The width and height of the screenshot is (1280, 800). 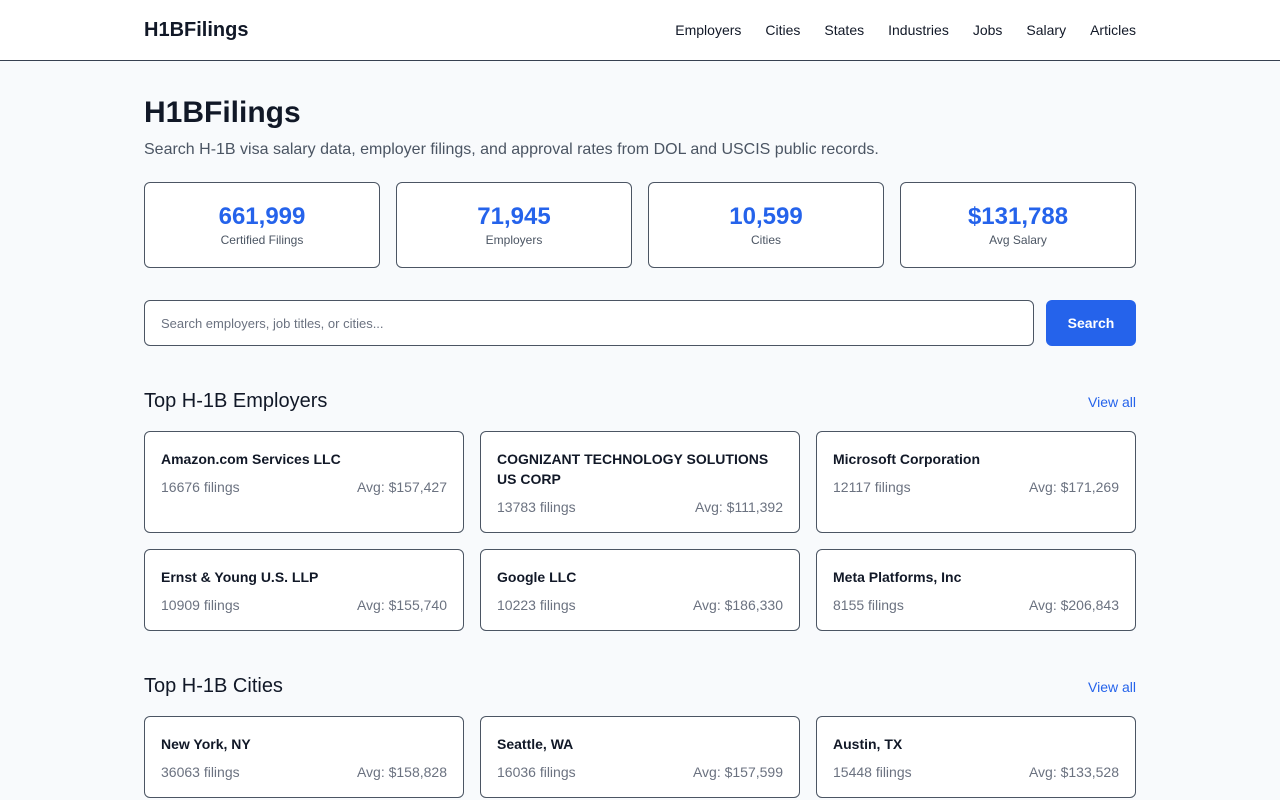 I want to click on nav-link-industries: Industries, so click(x=918, y=30).